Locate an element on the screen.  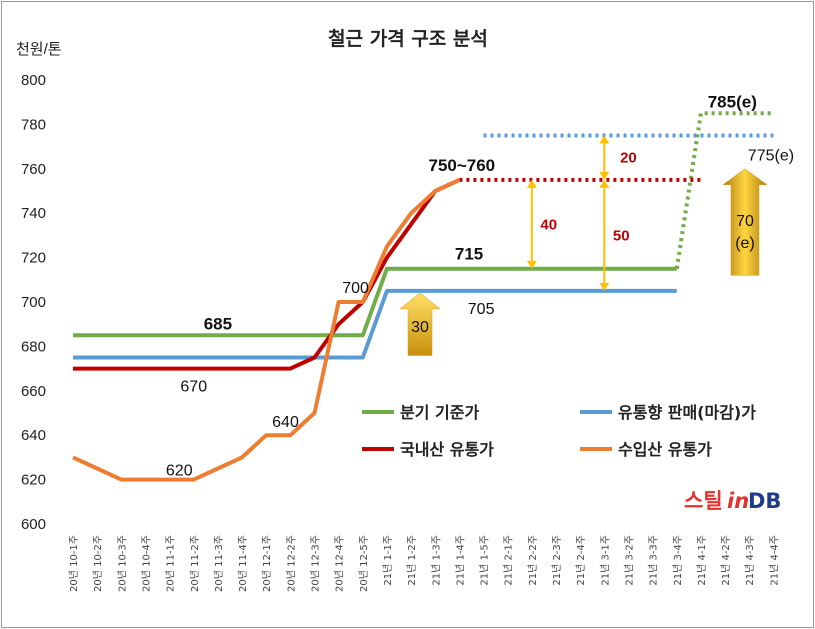
y-tick-800: 800 is located at coordinates (33, 80).